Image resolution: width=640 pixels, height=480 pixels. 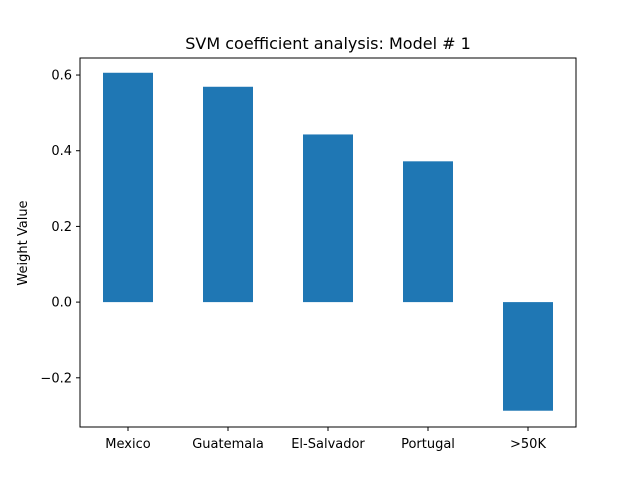 What do you see at coordinates (61, 303) in the screenshot?
I see `y-tick-label: 0.0` at bounding box center [61, 303].